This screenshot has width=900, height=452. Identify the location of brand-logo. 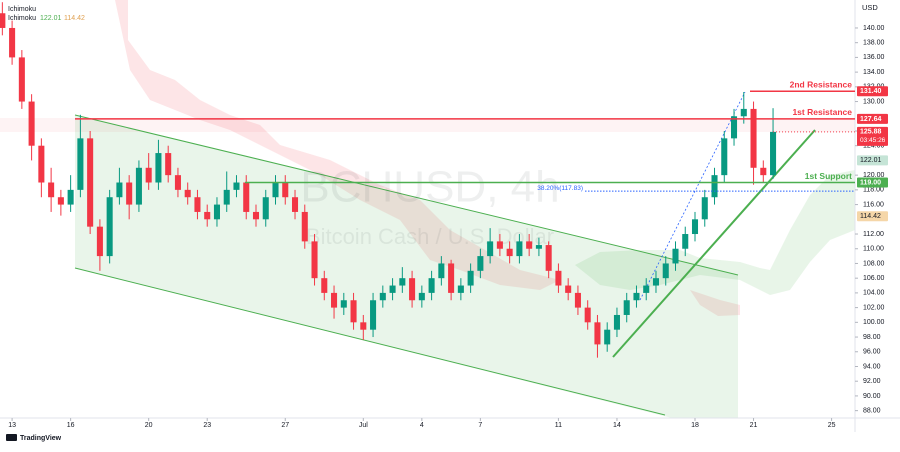
(11, 437).